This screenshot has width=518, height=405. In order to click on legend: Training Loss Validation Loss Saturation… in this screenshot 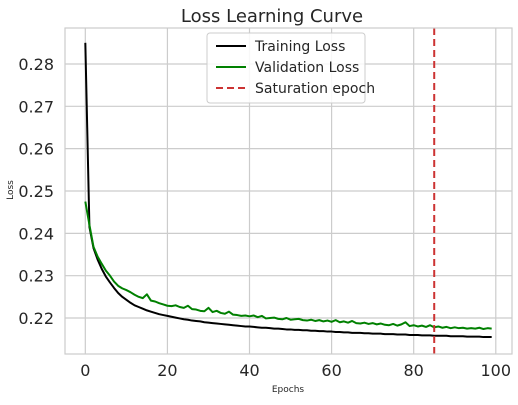, I will do `click(290, 68)`.